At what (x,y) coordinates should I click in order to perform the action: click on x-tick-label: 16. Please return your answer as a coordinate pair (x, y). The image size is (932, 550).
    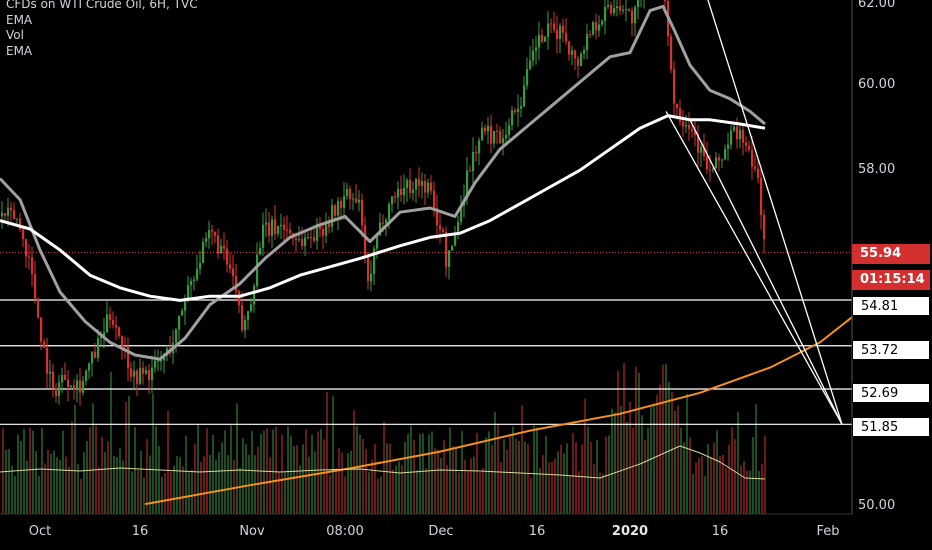
    Looking at the image, I should click on (140, 531).